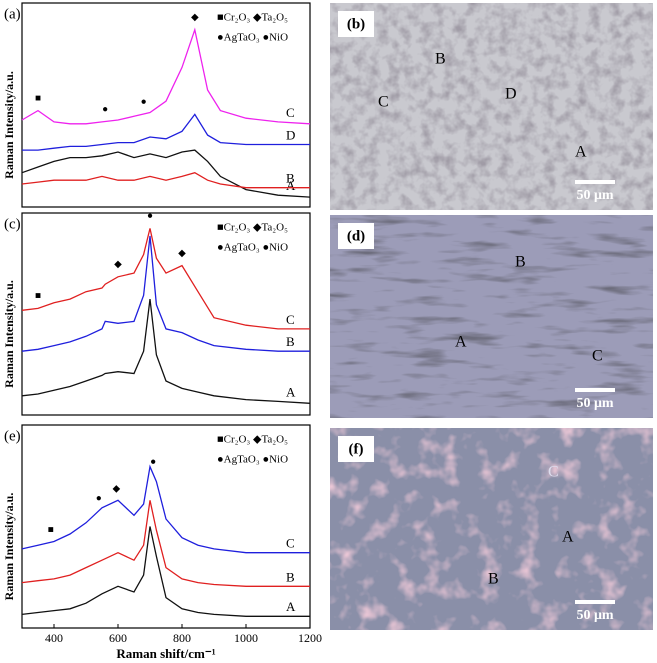 Image resolution: width=657 pixels, height=663 pixels. What do you see at coordinates (310, 638) in the screenshot?
I see `x-tick-label: 1200` at bounding box center [310, 638].